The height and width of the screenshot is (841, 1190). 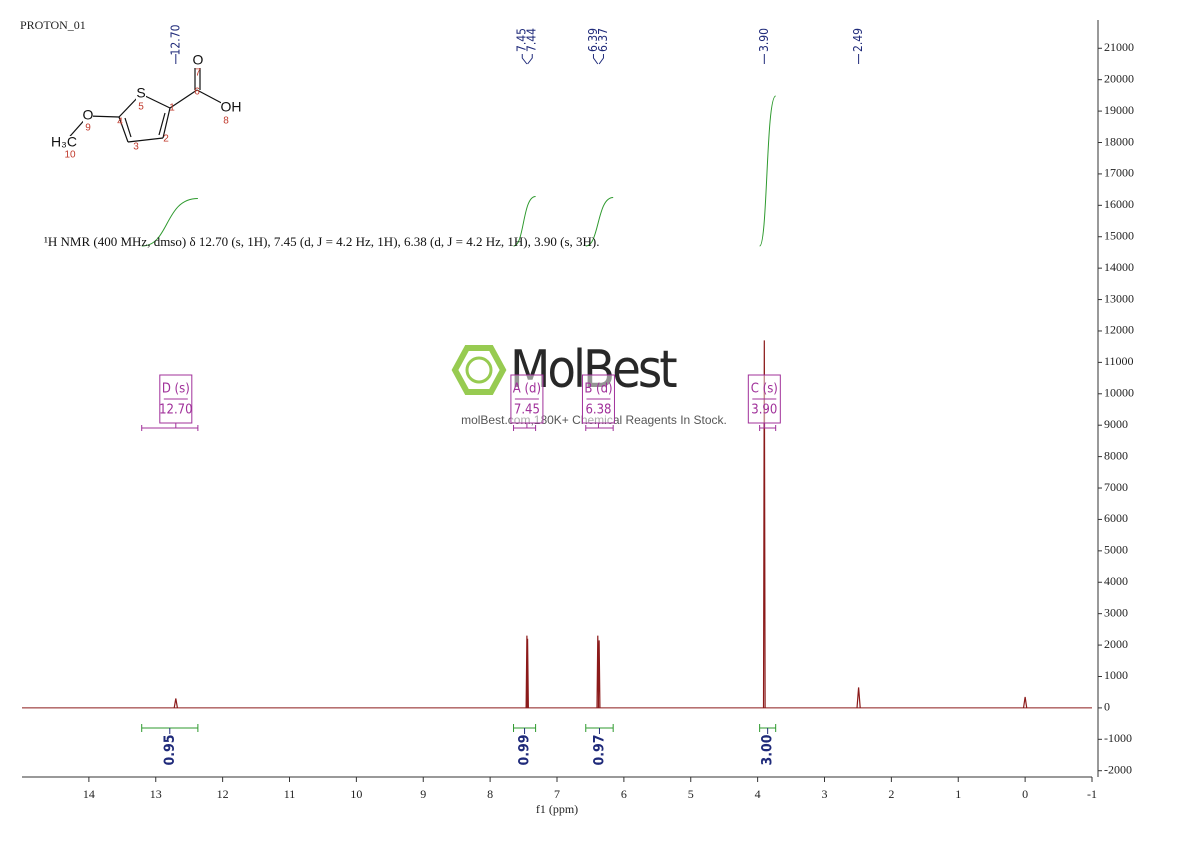 I want to click on y-tick-label: 3000, so click(x=1116, y=612).